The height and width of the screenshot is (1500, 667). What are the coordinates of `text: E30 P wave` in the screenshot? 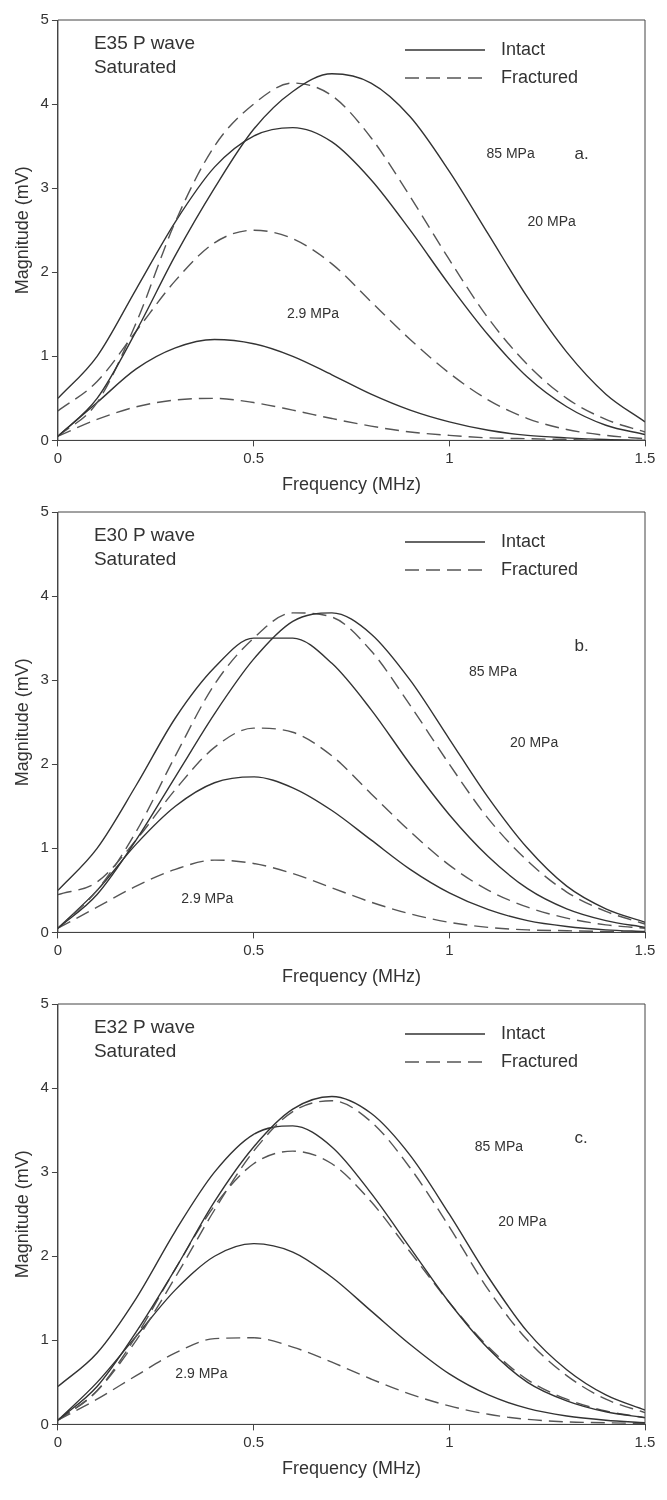 It's located at (144, 534).